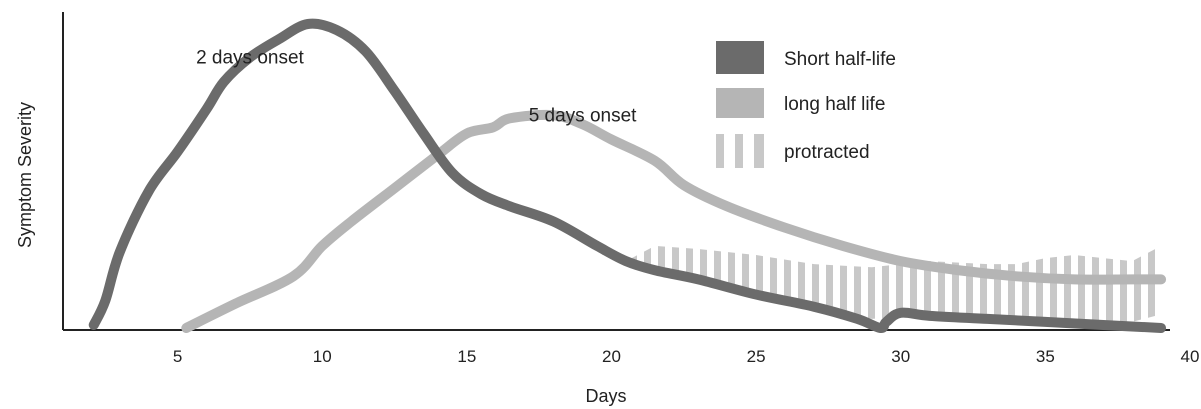 This screenshot has height=409, width=1201. Describe the element at coordinates (834, 104) in the screenshot. I see `legend-label-long-half-life: long half life` at that location.